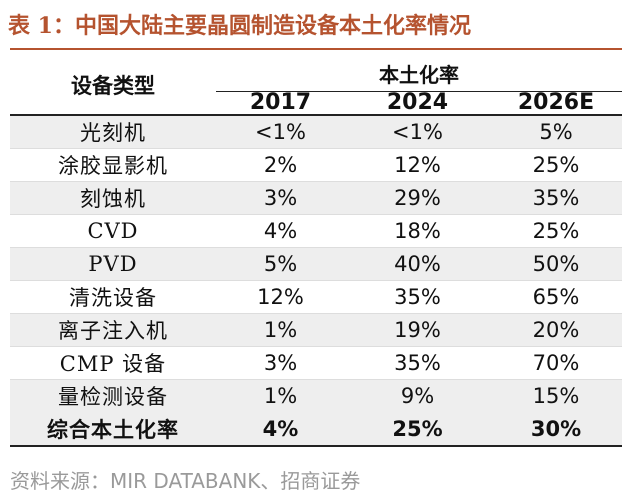 This screenshot has width=632, height=502. I want to click on equipment-name: 离子注入机, so click(113, 330).